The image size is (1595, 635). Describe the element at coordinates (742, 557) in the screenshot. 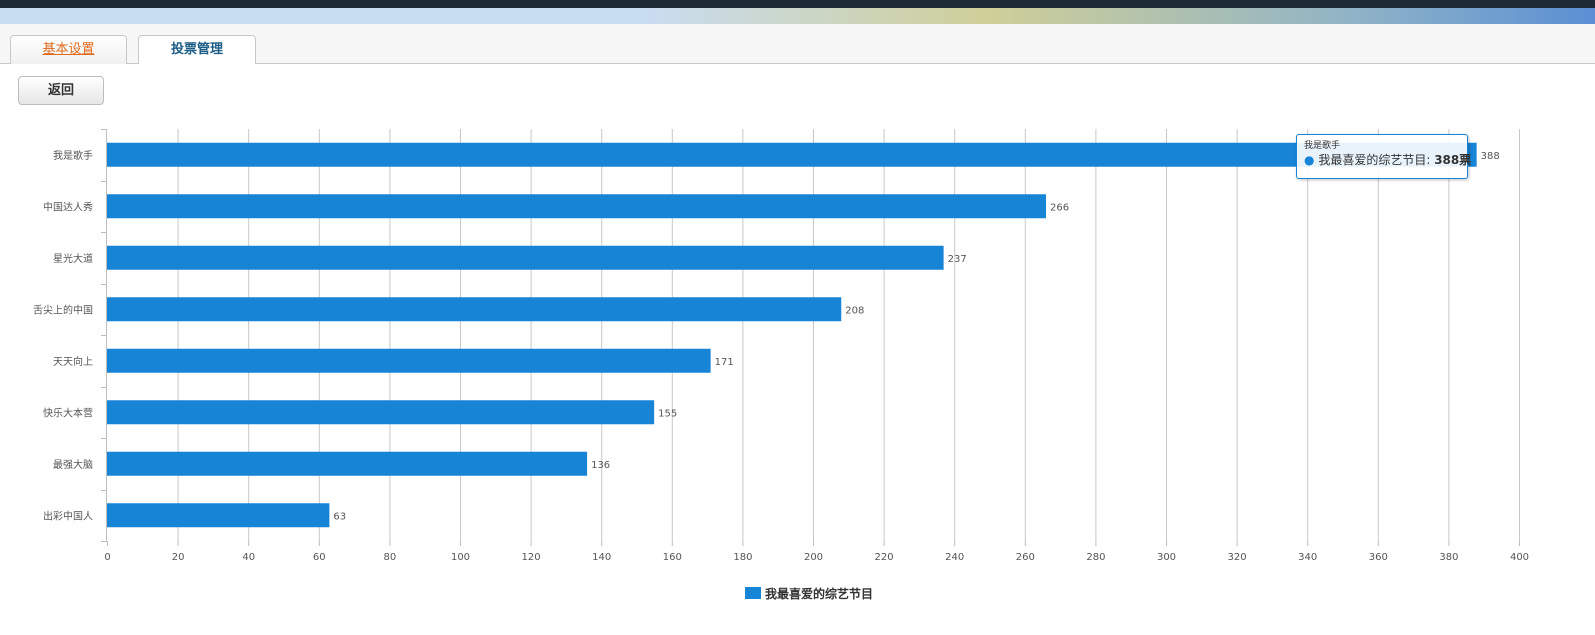

I see `x-tick-label: 180` at that location.